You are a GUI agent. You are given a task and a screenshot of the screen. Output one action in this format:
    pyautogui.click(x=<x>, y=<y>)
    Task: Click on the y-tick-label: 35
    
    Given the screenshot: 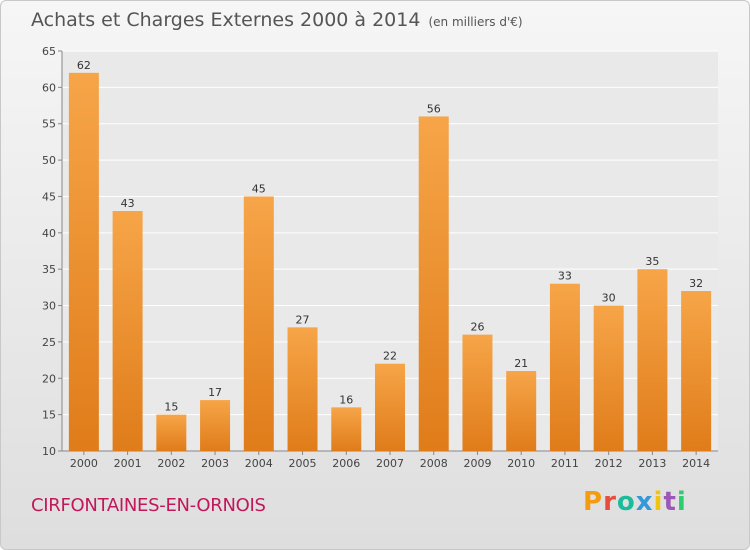 What is the action you would take?
    pyautogui.click(x=49, y=269)
    